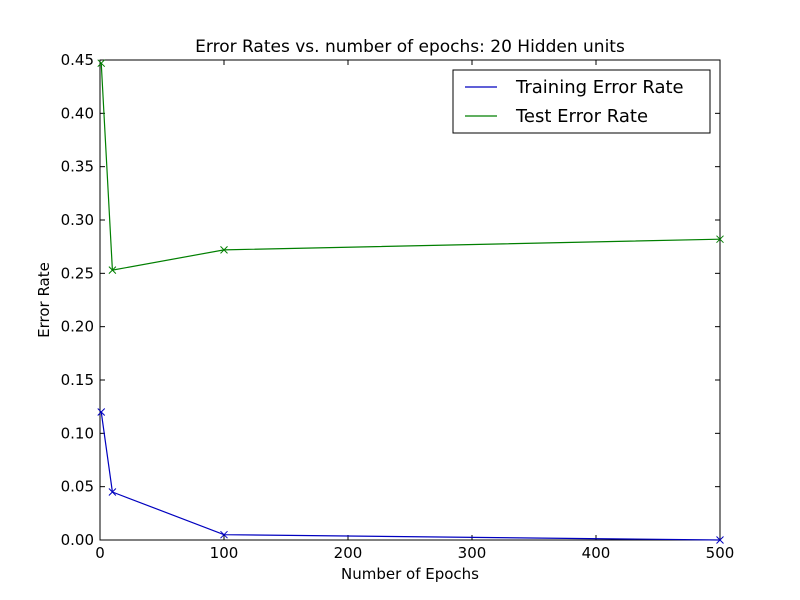  Describe the element at coordinates (224, 553) in the screenshot. I see `x-tick-label: 100` at that location.